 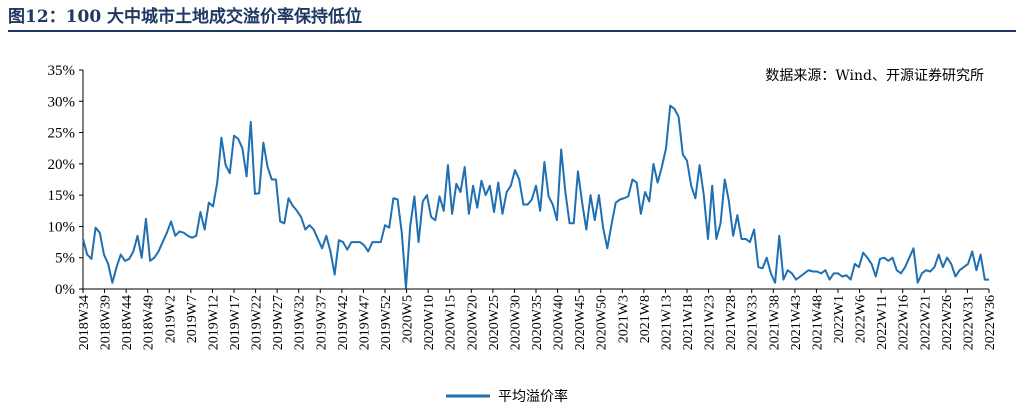 What do you see at coordinates (185, 17) in the screenshot?
I see `figure-title: 图12：100 大中城市土地成交溢价率保持低位` at bounding box center [185, 17].